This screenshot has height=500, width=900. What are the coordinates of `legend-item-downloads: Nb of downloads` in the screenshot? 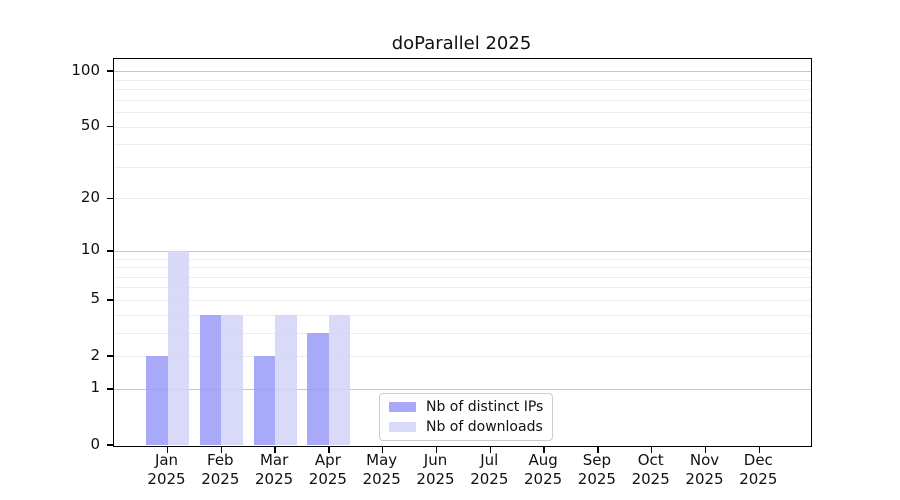 It's located at (466, 427).